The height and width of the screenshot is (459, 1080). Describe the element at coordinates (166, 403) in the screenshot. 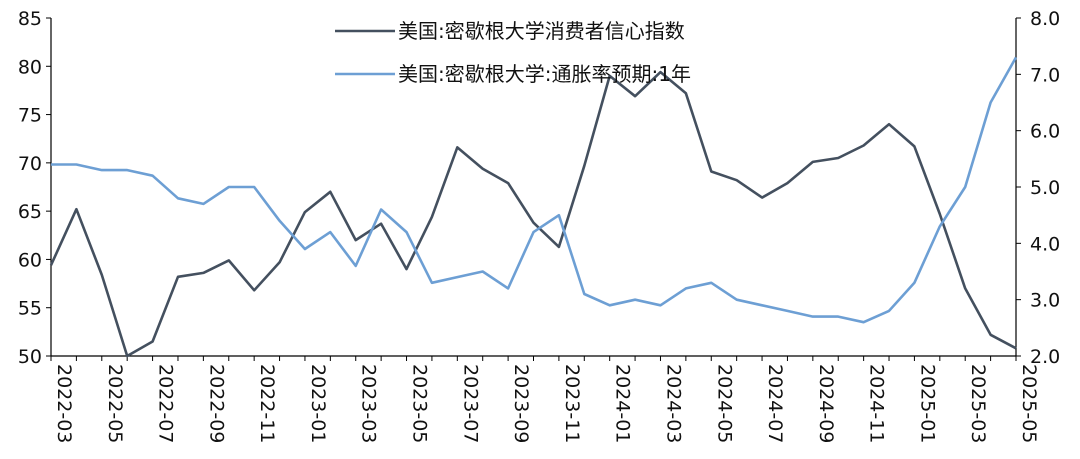

I see `x-tick-label: 2022-07` at that location.